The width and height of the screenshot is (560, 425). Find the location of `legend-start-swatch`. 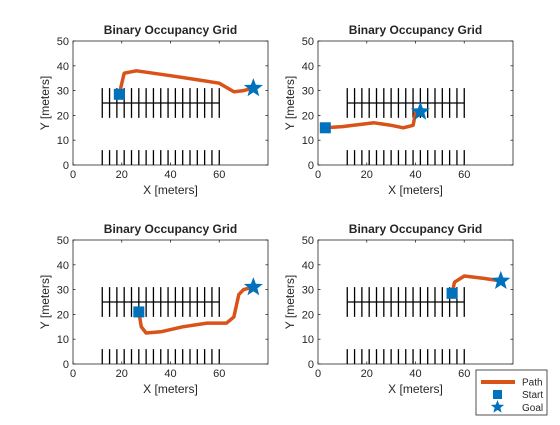

legend-start-swatch is located at coordinates (497, 394).